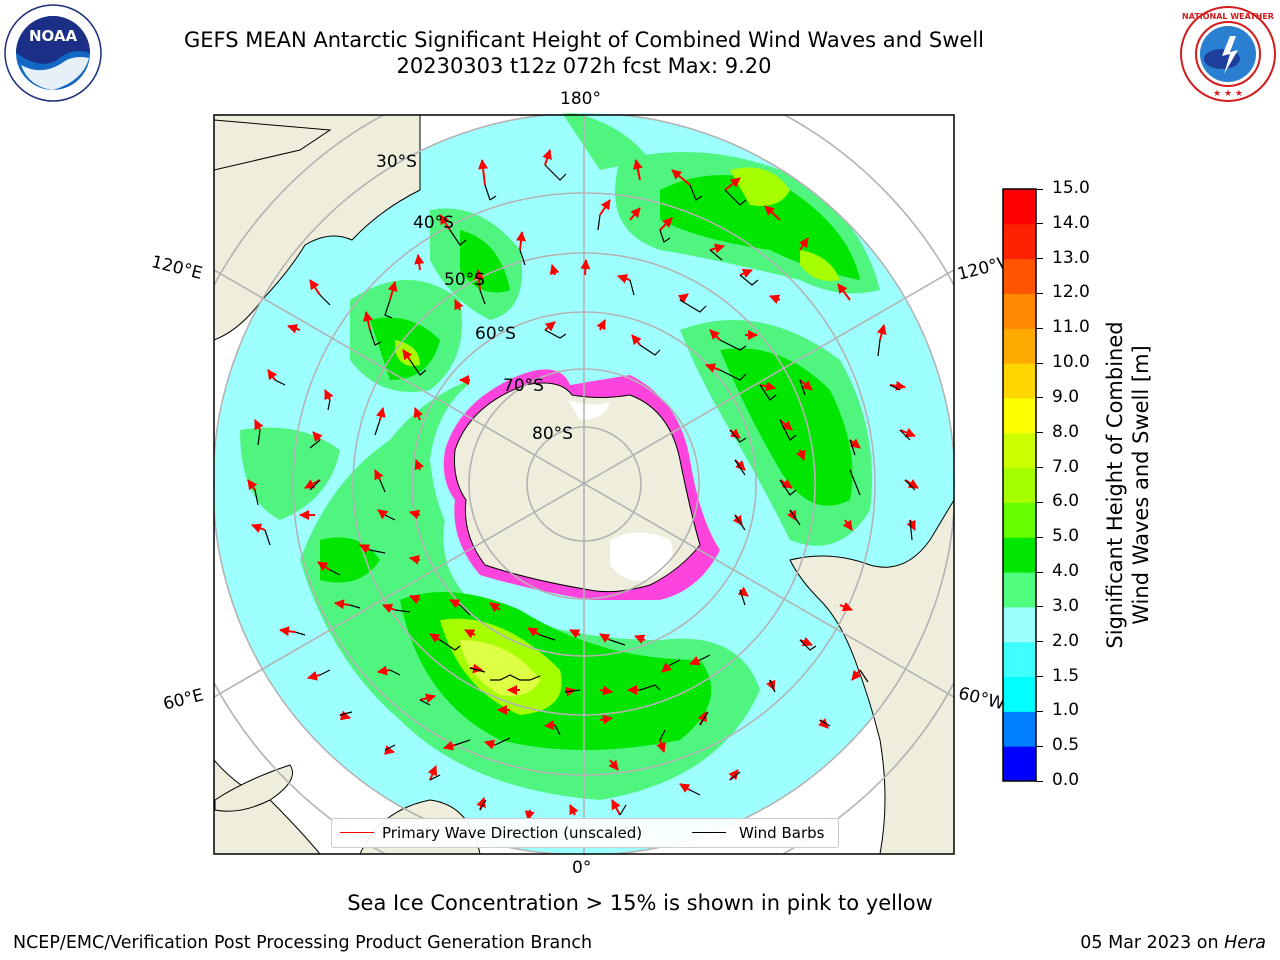 The width and height of the screenshot is (1280, 960). What do you see at coordinates (1066, 431) in the screenshot?
I see `colorbar-tick-label: 8.0` at bounding box center [1066, 431].